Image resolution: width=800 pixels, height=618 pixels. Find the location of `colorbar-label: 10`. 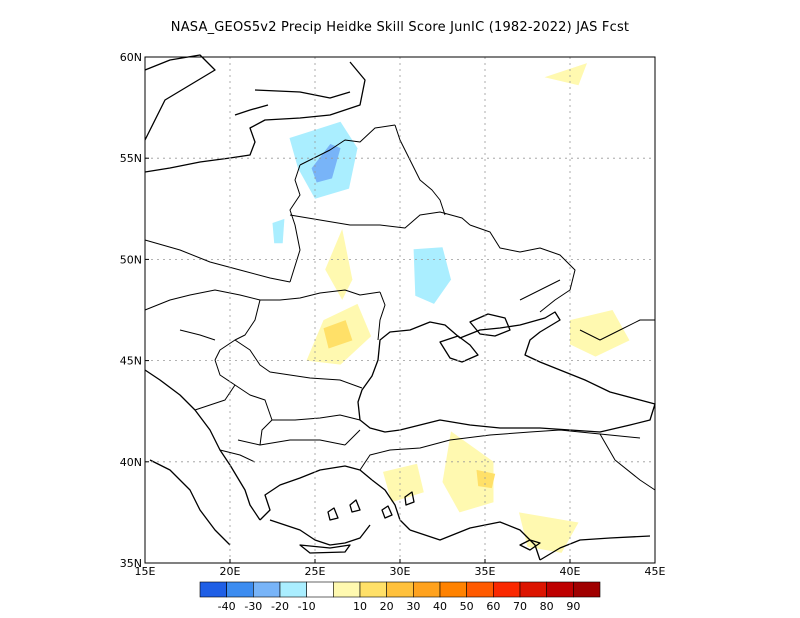

colorbar-label: 10 is located at coordinates (360, 606).